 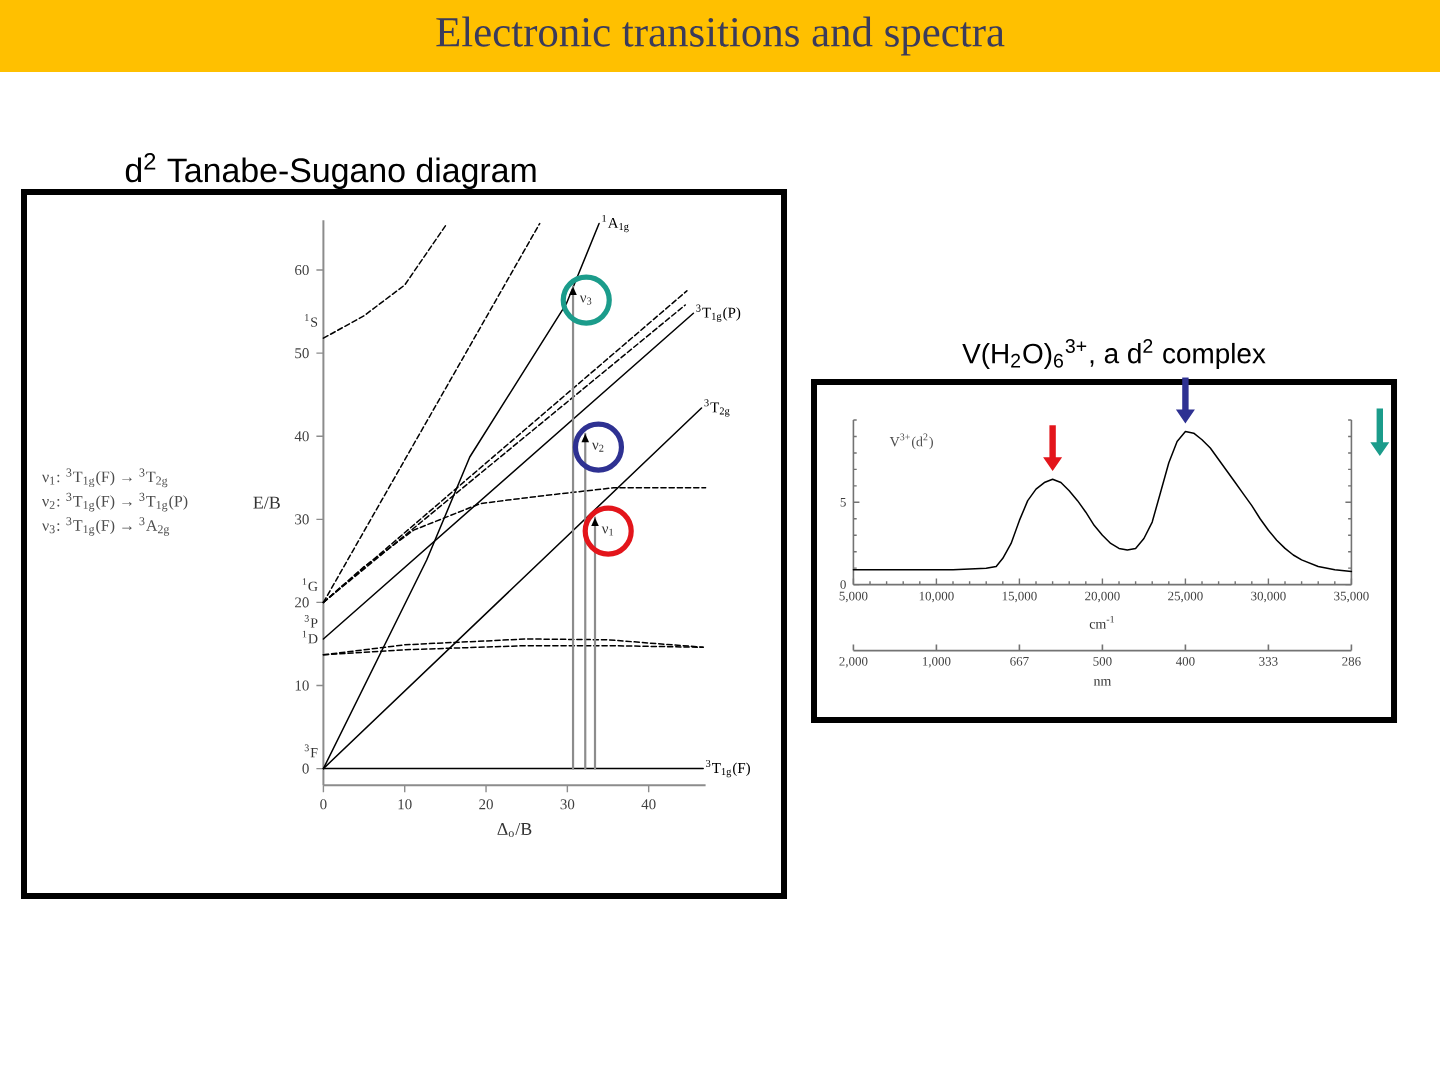 What do you see at coordinates (266, 502) in the screenshot?
I see `y-axis-title: E/B` at bounding box center [266, 502].